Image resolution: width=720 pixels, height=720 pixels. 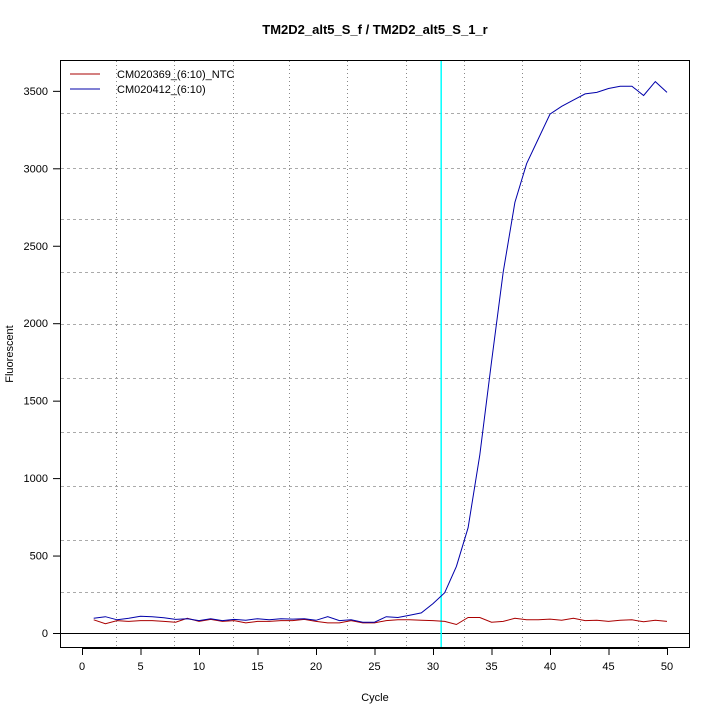 I want to click on y-tick-label: 3500, so click(x=36, y=92).